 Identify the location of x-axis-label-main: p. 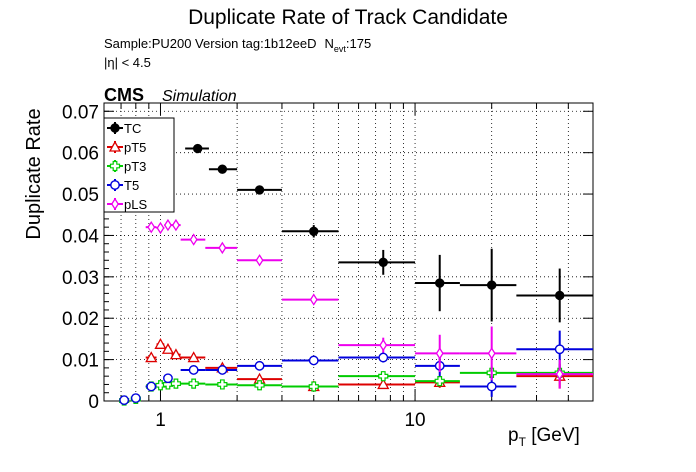
(513, 435).